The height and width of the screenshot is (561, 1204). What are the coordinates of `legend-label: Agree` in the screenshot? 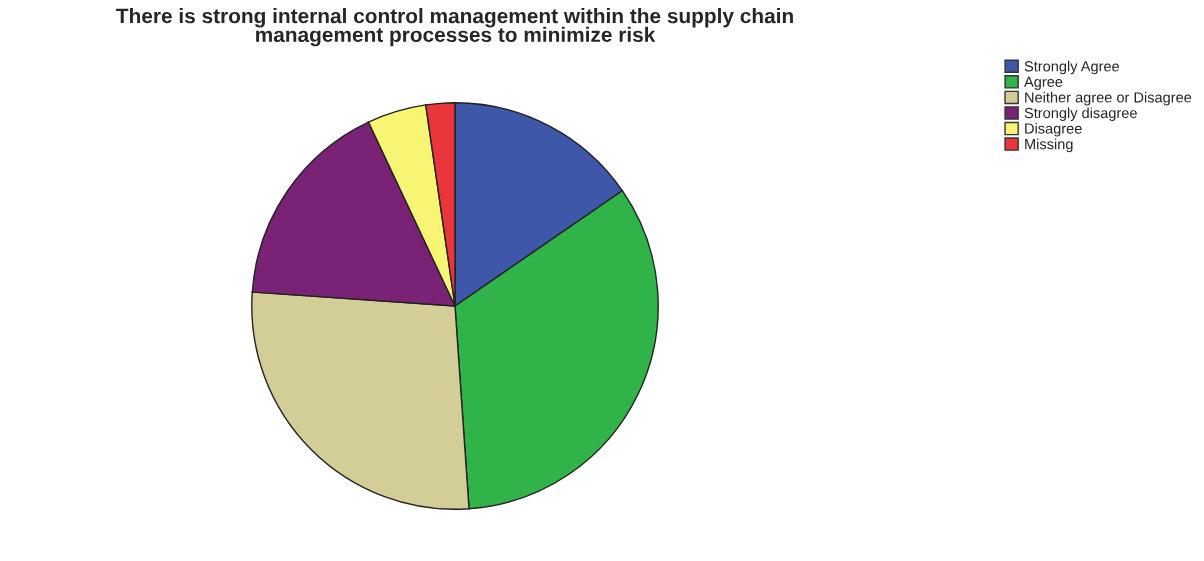 It's located at (1043, 83).